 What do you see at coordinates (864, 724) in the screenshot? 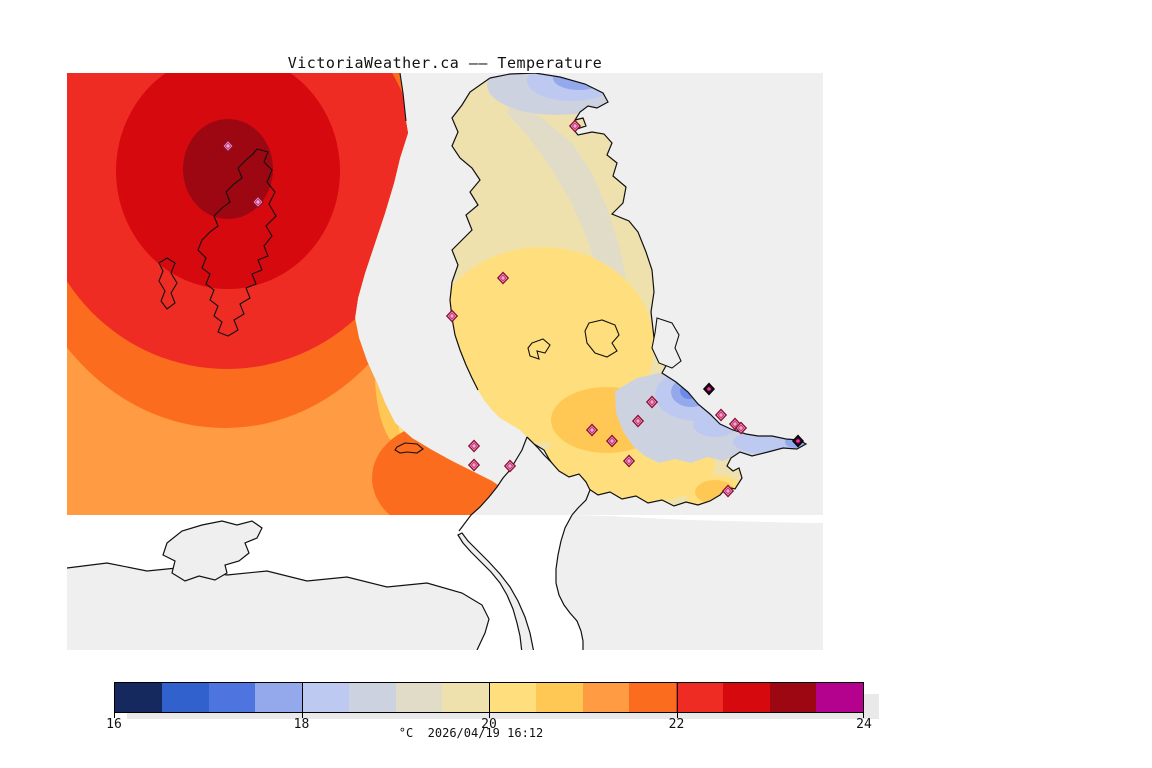
I see `axis-tick-label: 24` at bounding box center [864, 724].